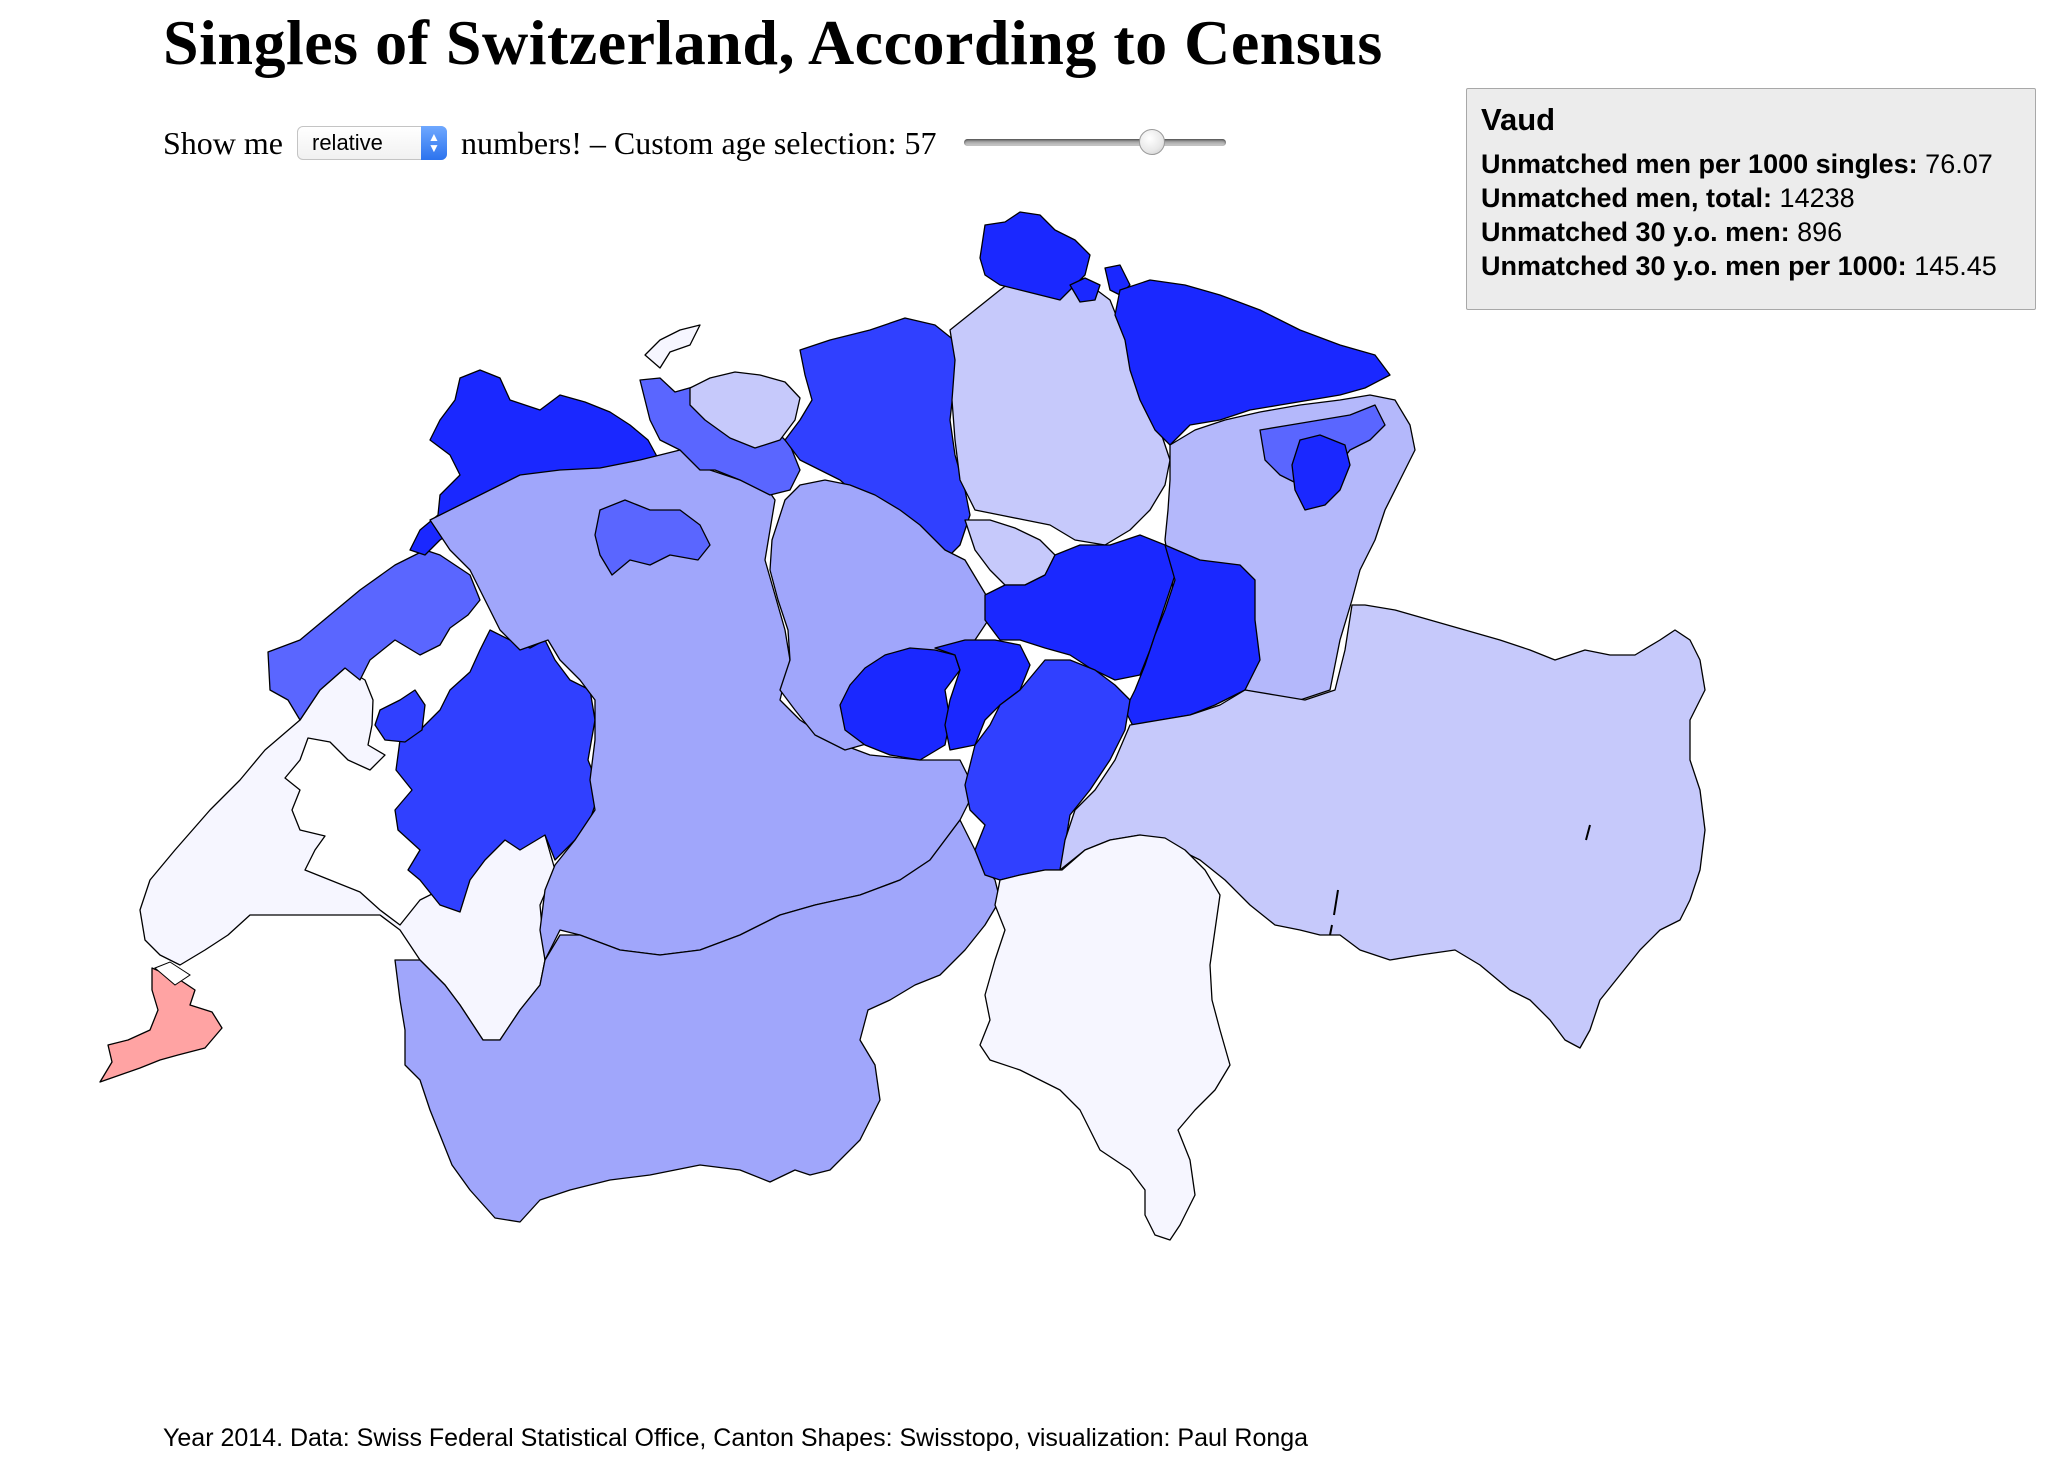 The width and height of the screenshot is (2050, 1464). I want to click on tooltip-row: Unmatched men, total: 14238, so click(1751, 198).